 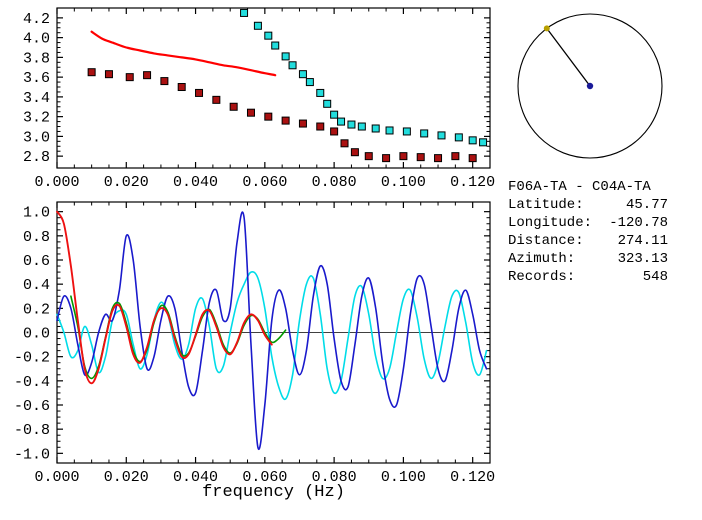 I want to click on azimuth-dial, so click(x=590, y=86).